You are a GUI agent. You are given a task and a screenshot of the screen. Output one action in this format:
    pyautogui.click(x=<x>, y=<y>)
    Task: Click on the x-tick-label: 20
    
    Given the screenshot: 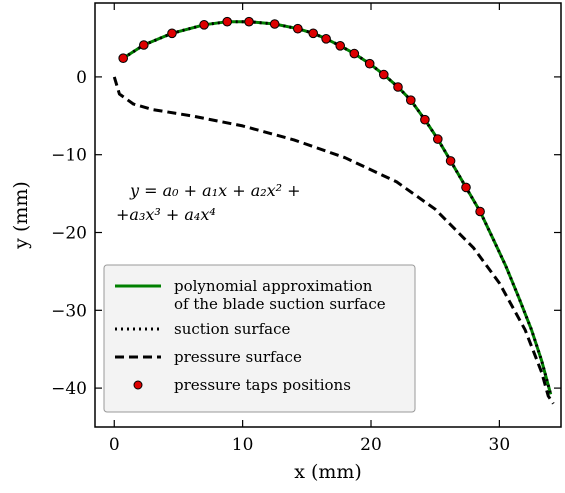 What is the action you would take?
    pyautogui.click(x=371, y=445)
    